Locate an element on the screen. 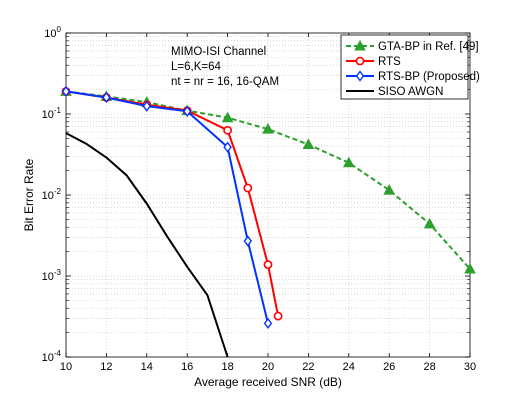 The width and height of the screenshot is (519, 402). x-tick-label: 18 is located at coordinates (227, 367).